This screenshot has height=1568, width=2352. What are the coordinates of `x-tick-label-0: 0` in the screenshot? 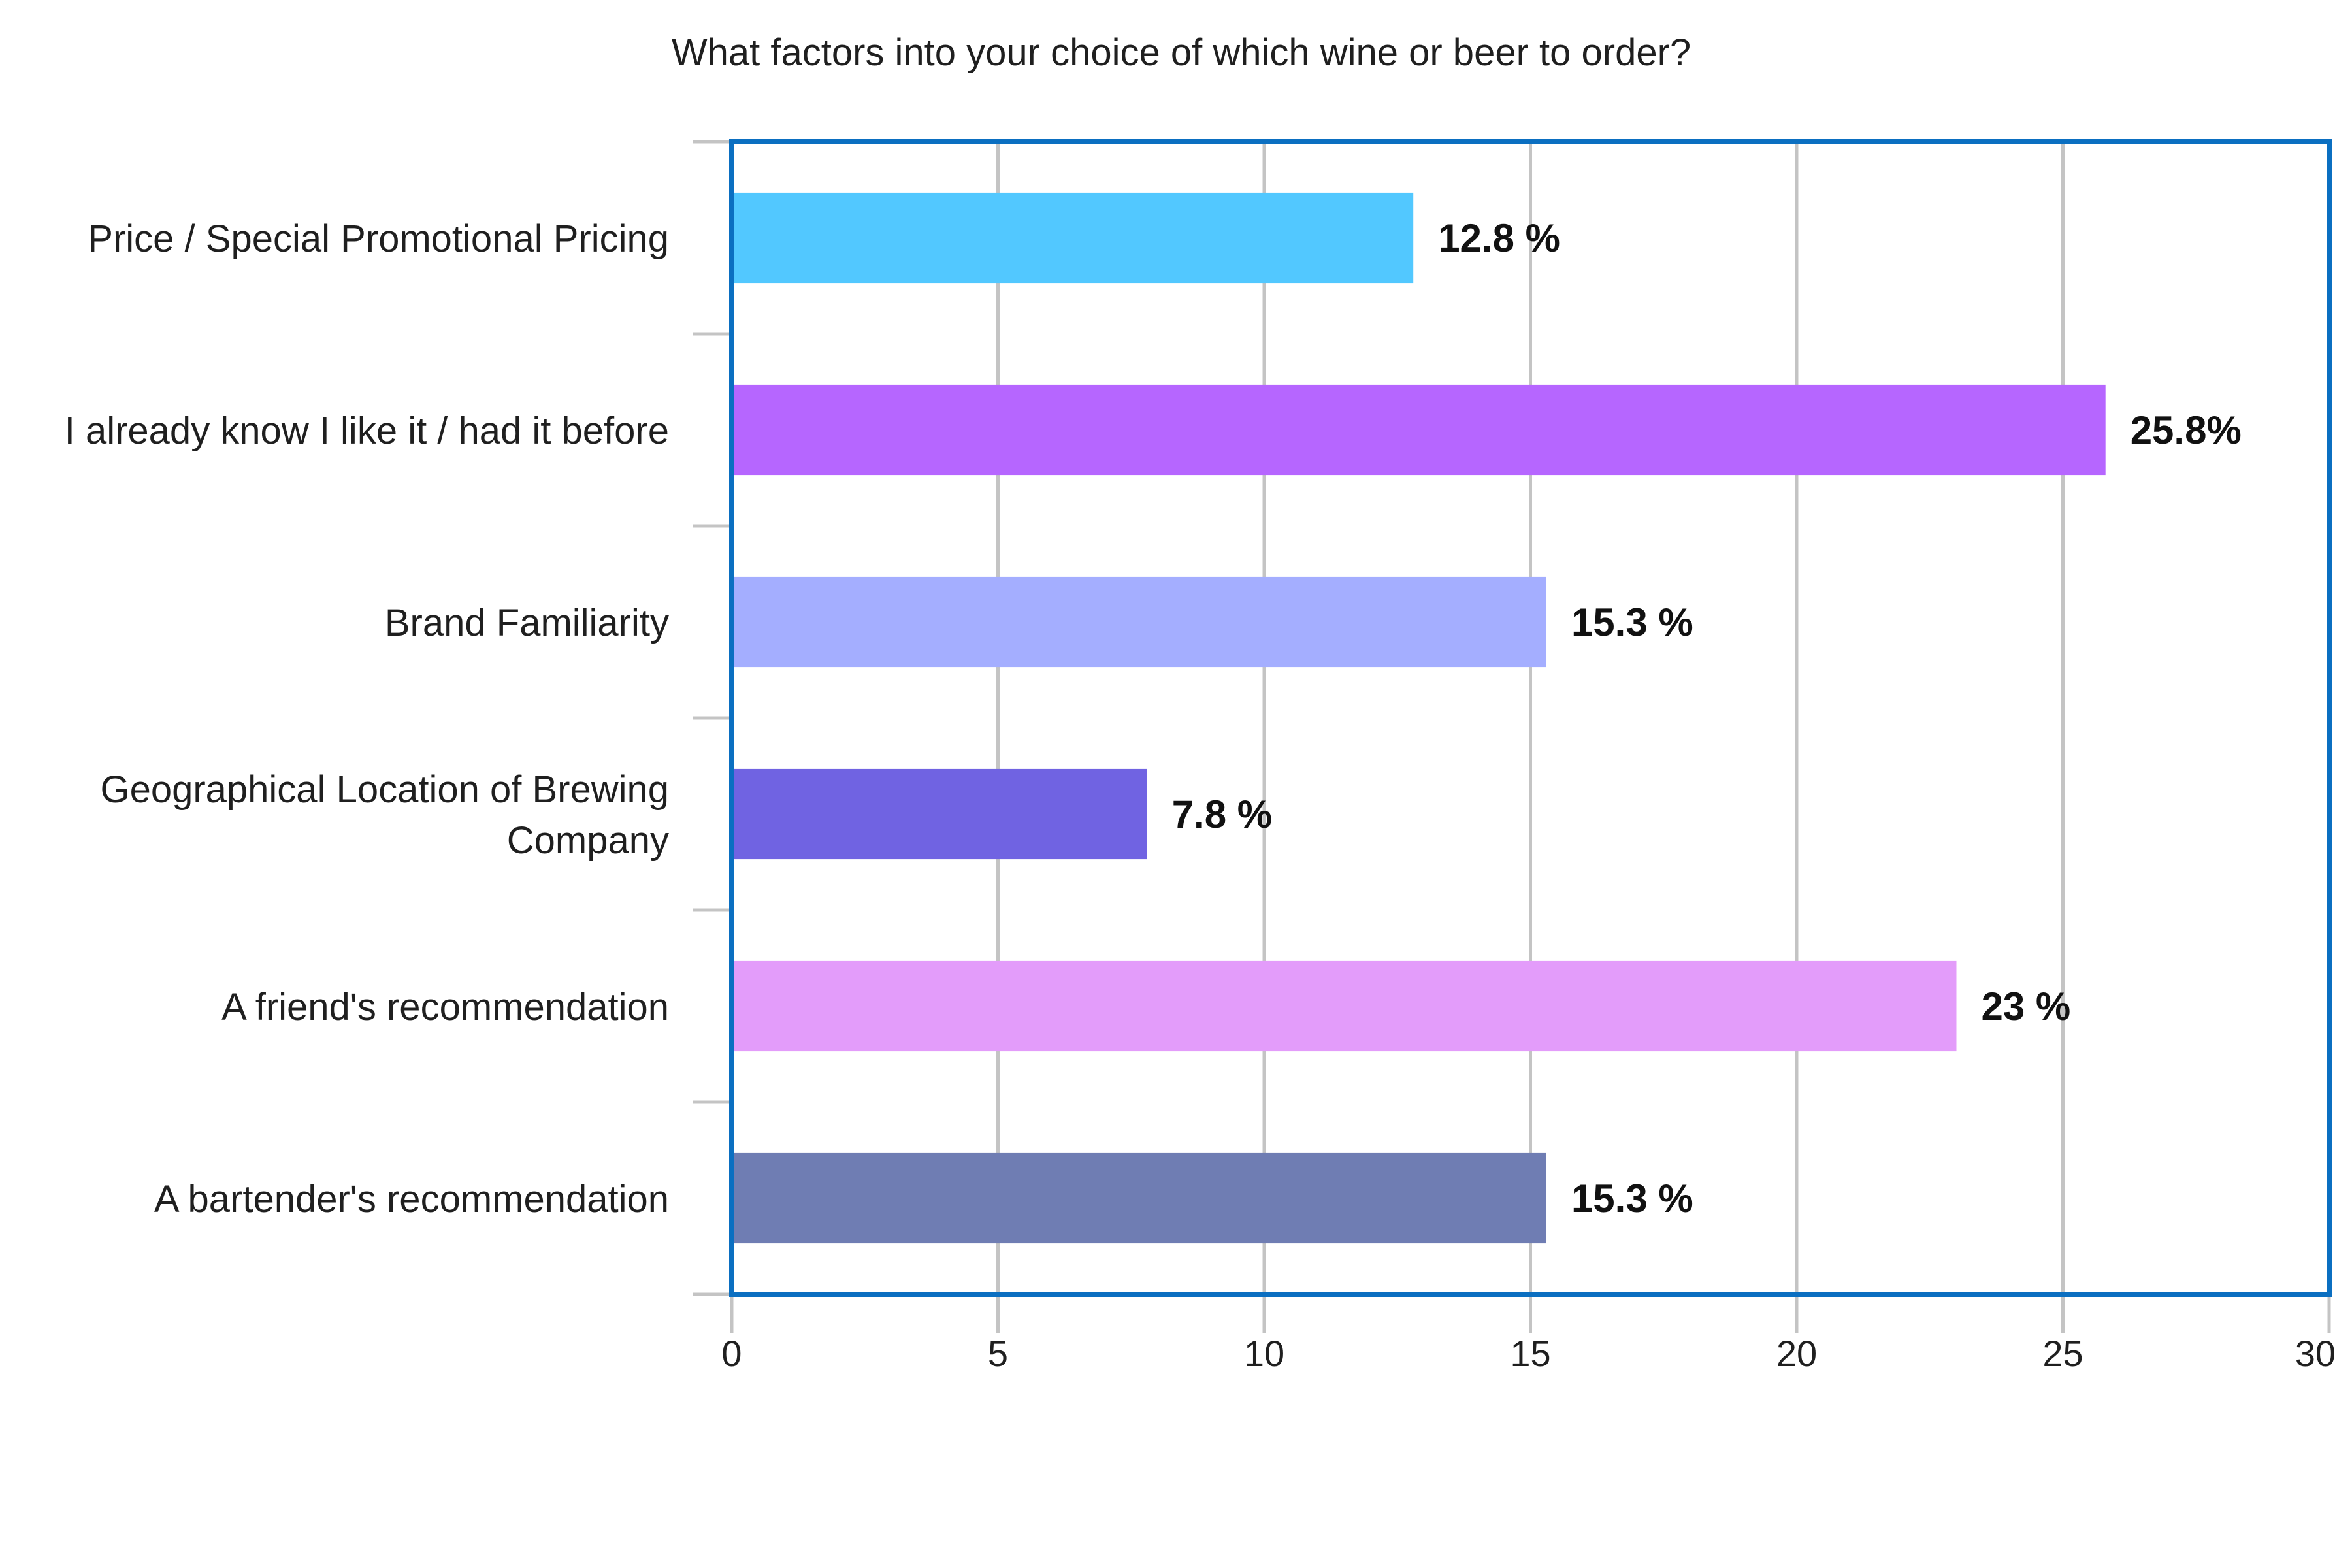 It's located at (731, 1353).